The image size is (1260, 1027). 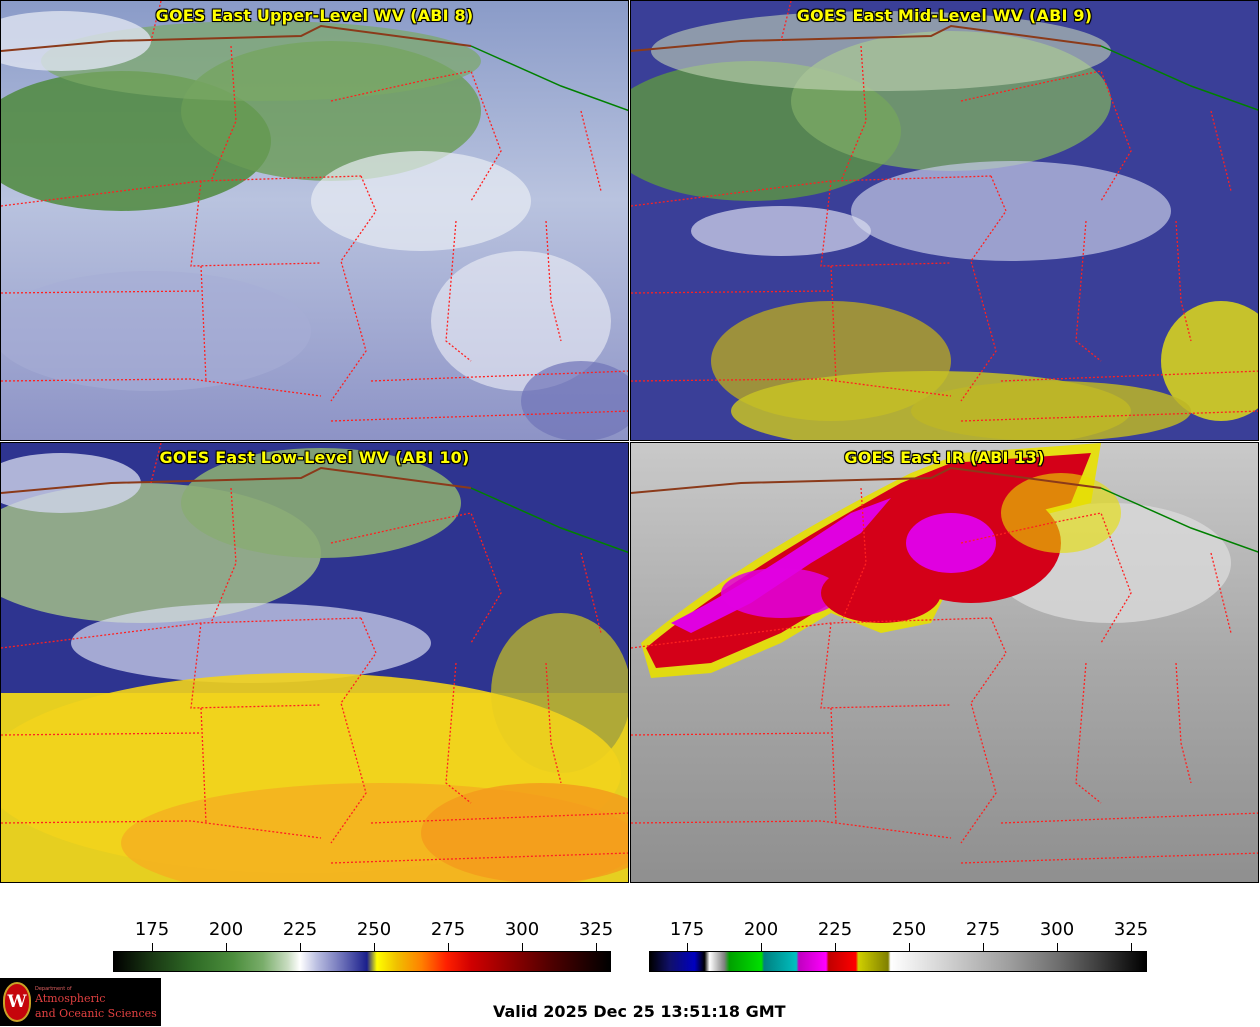 I want to click on wv-colorbar-gradient, so click(x=362, y=961).